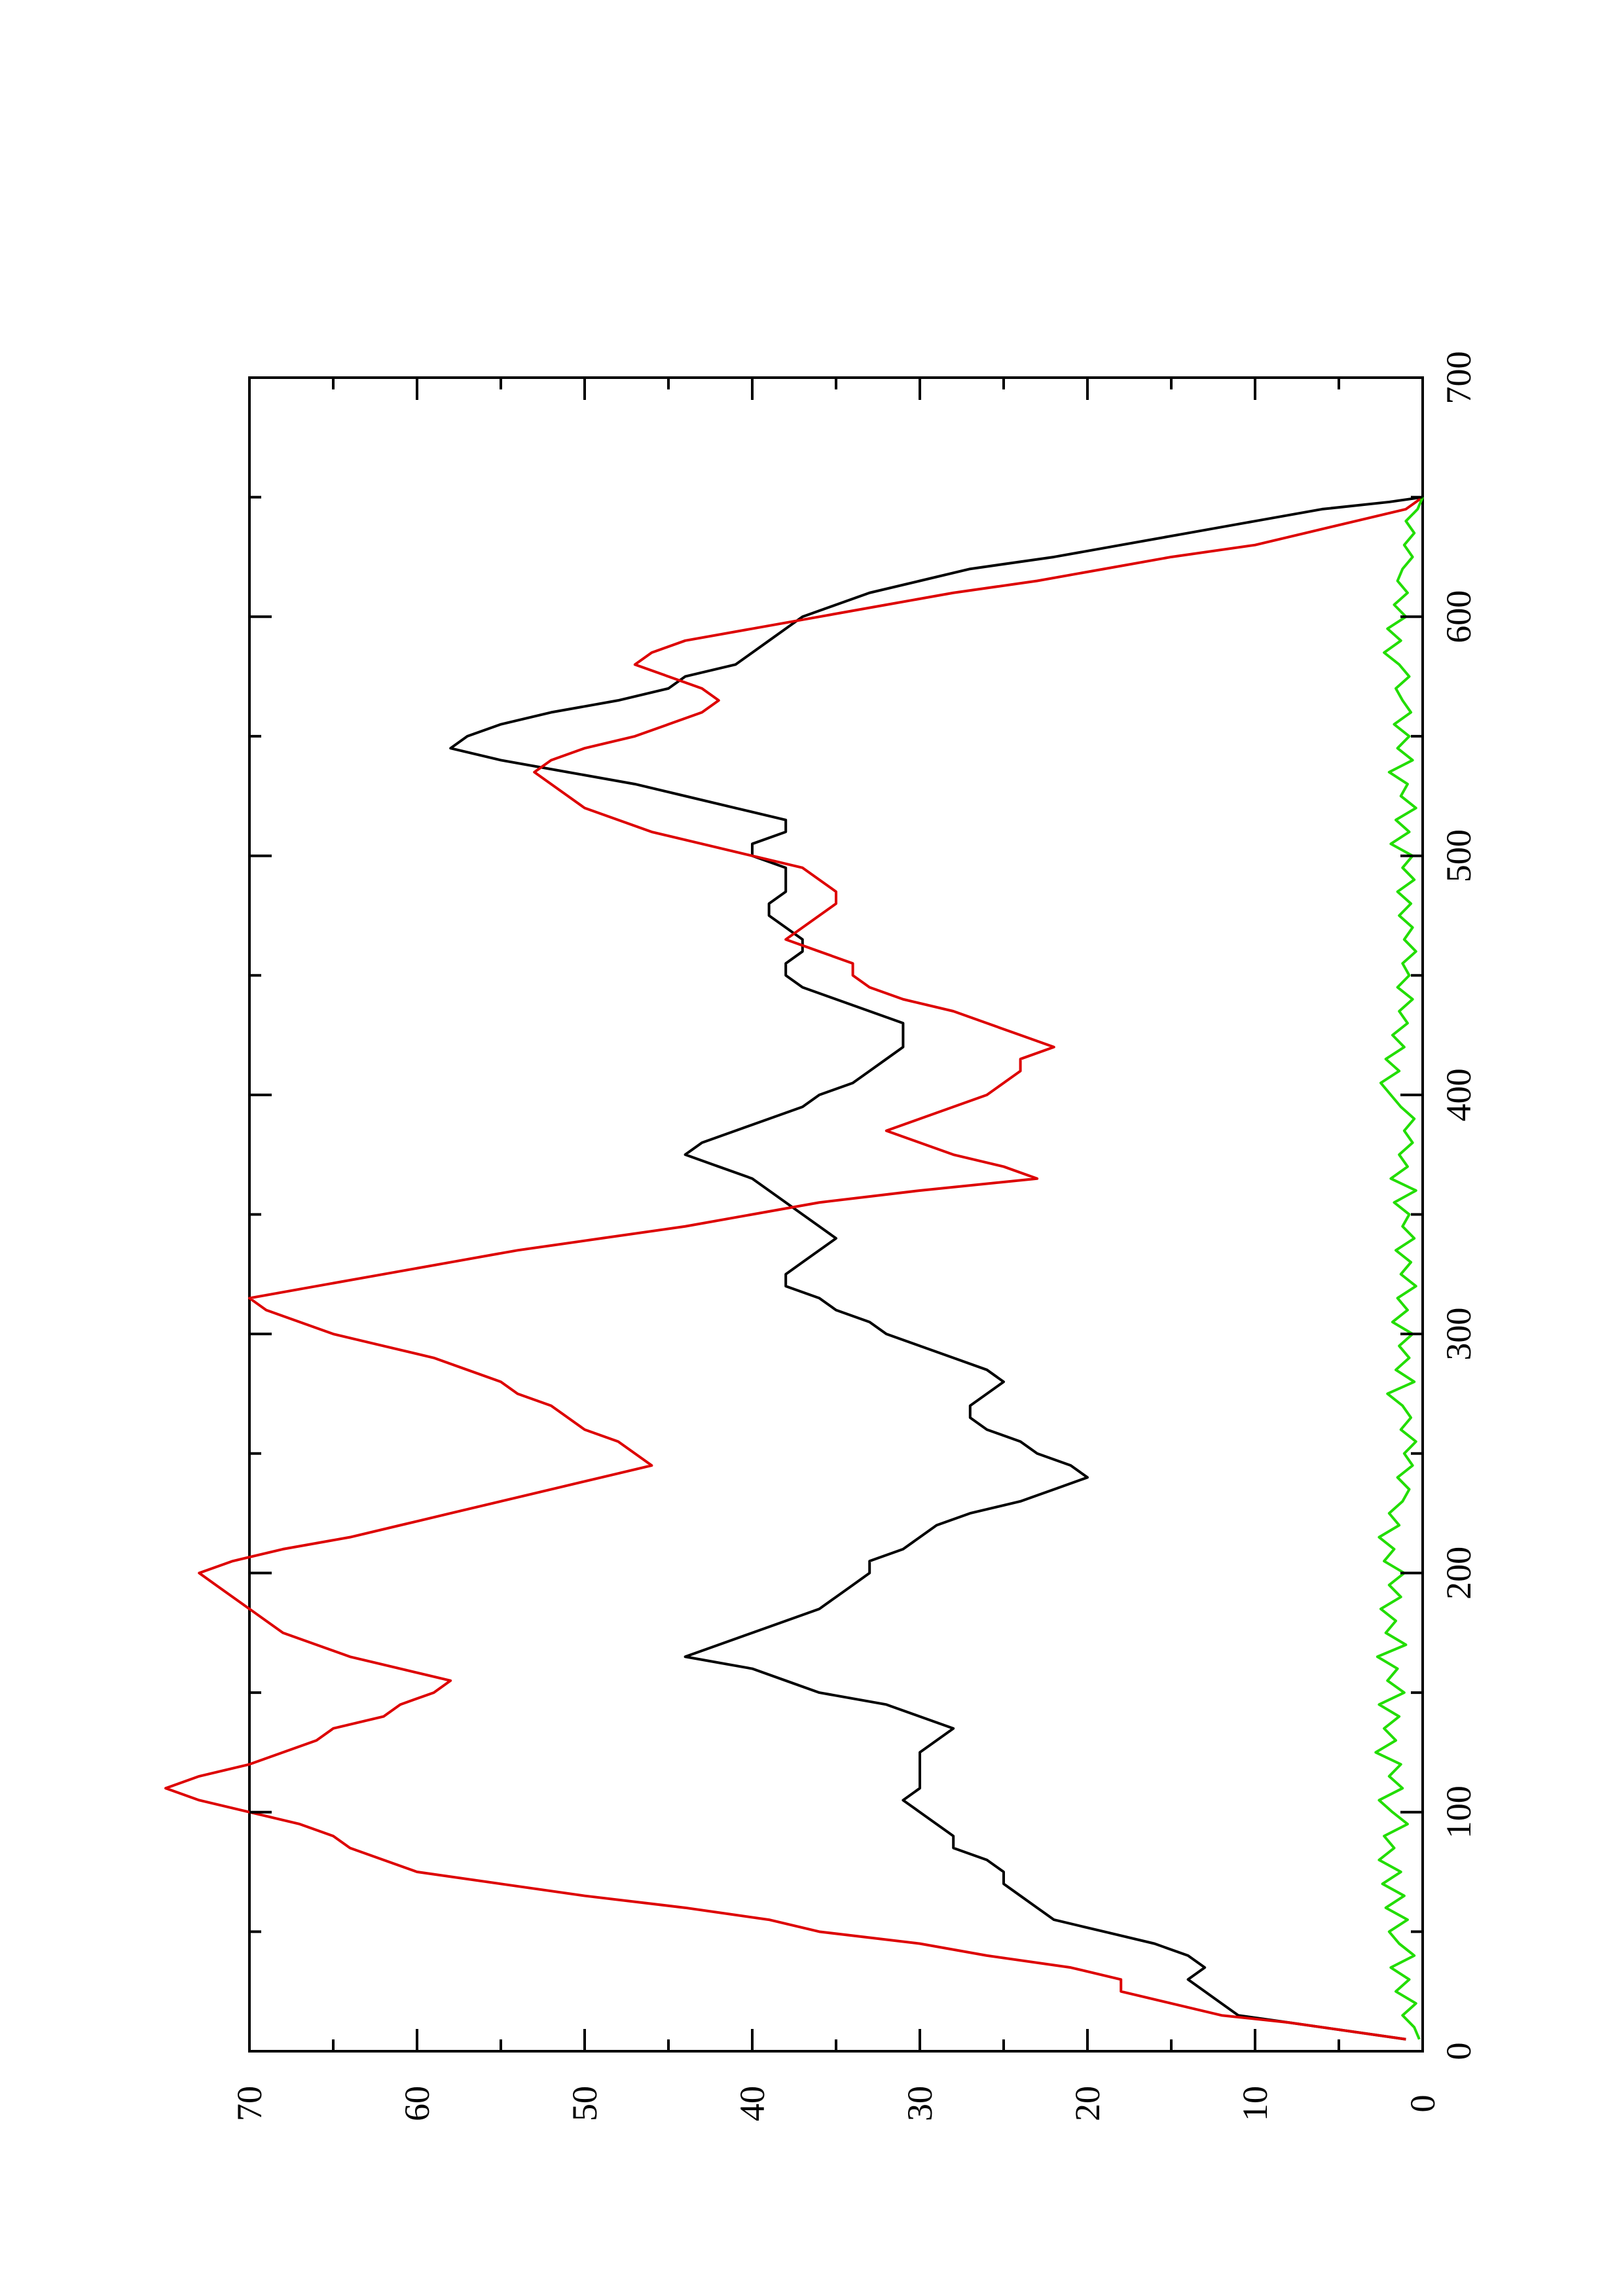 Image resolution: width=1623 pixels, height=2296 pixels. Describe the element at coordinates (1458, 856) in the screenshot. I see `x-tick-label: 500` at that location.